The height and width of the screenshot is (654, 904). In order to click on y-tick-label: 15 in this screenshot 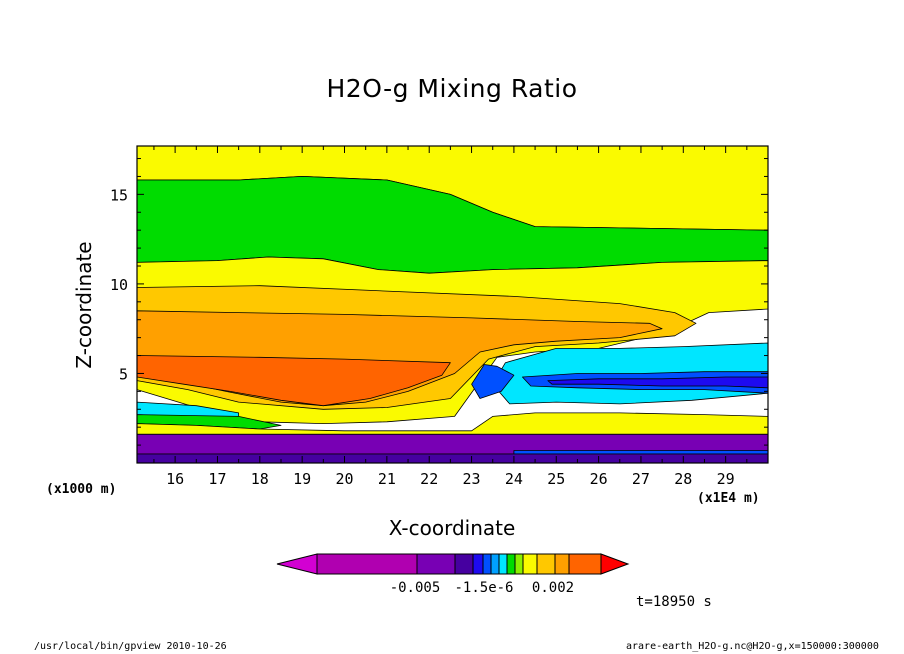, I will do `click(119, 195)`.